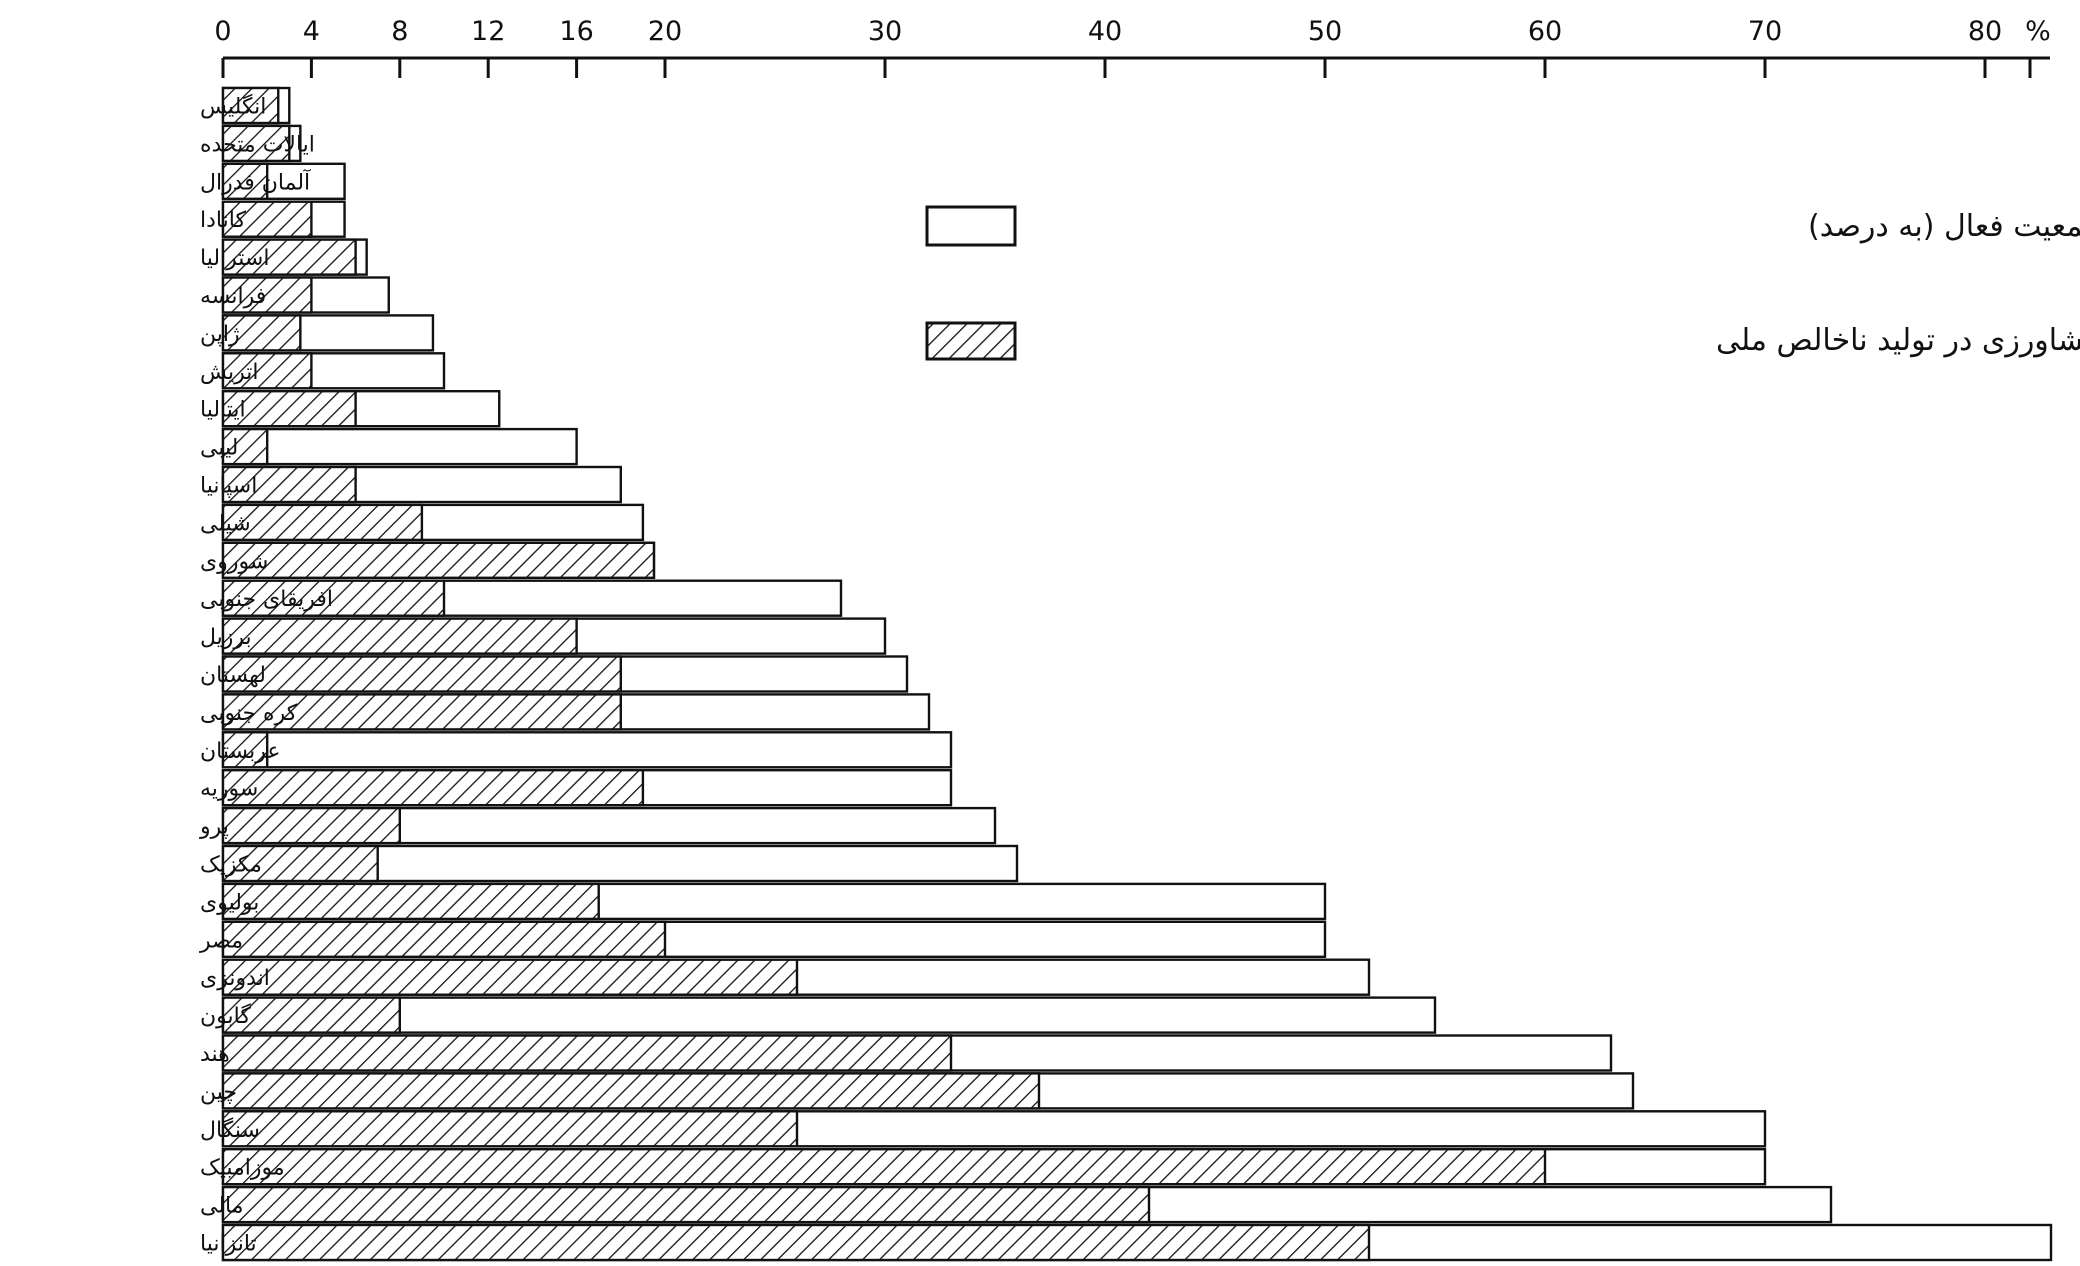 This screenshot has width=2080, height=1266. I want to click on category-label-22: مصر, so click(221, 940).